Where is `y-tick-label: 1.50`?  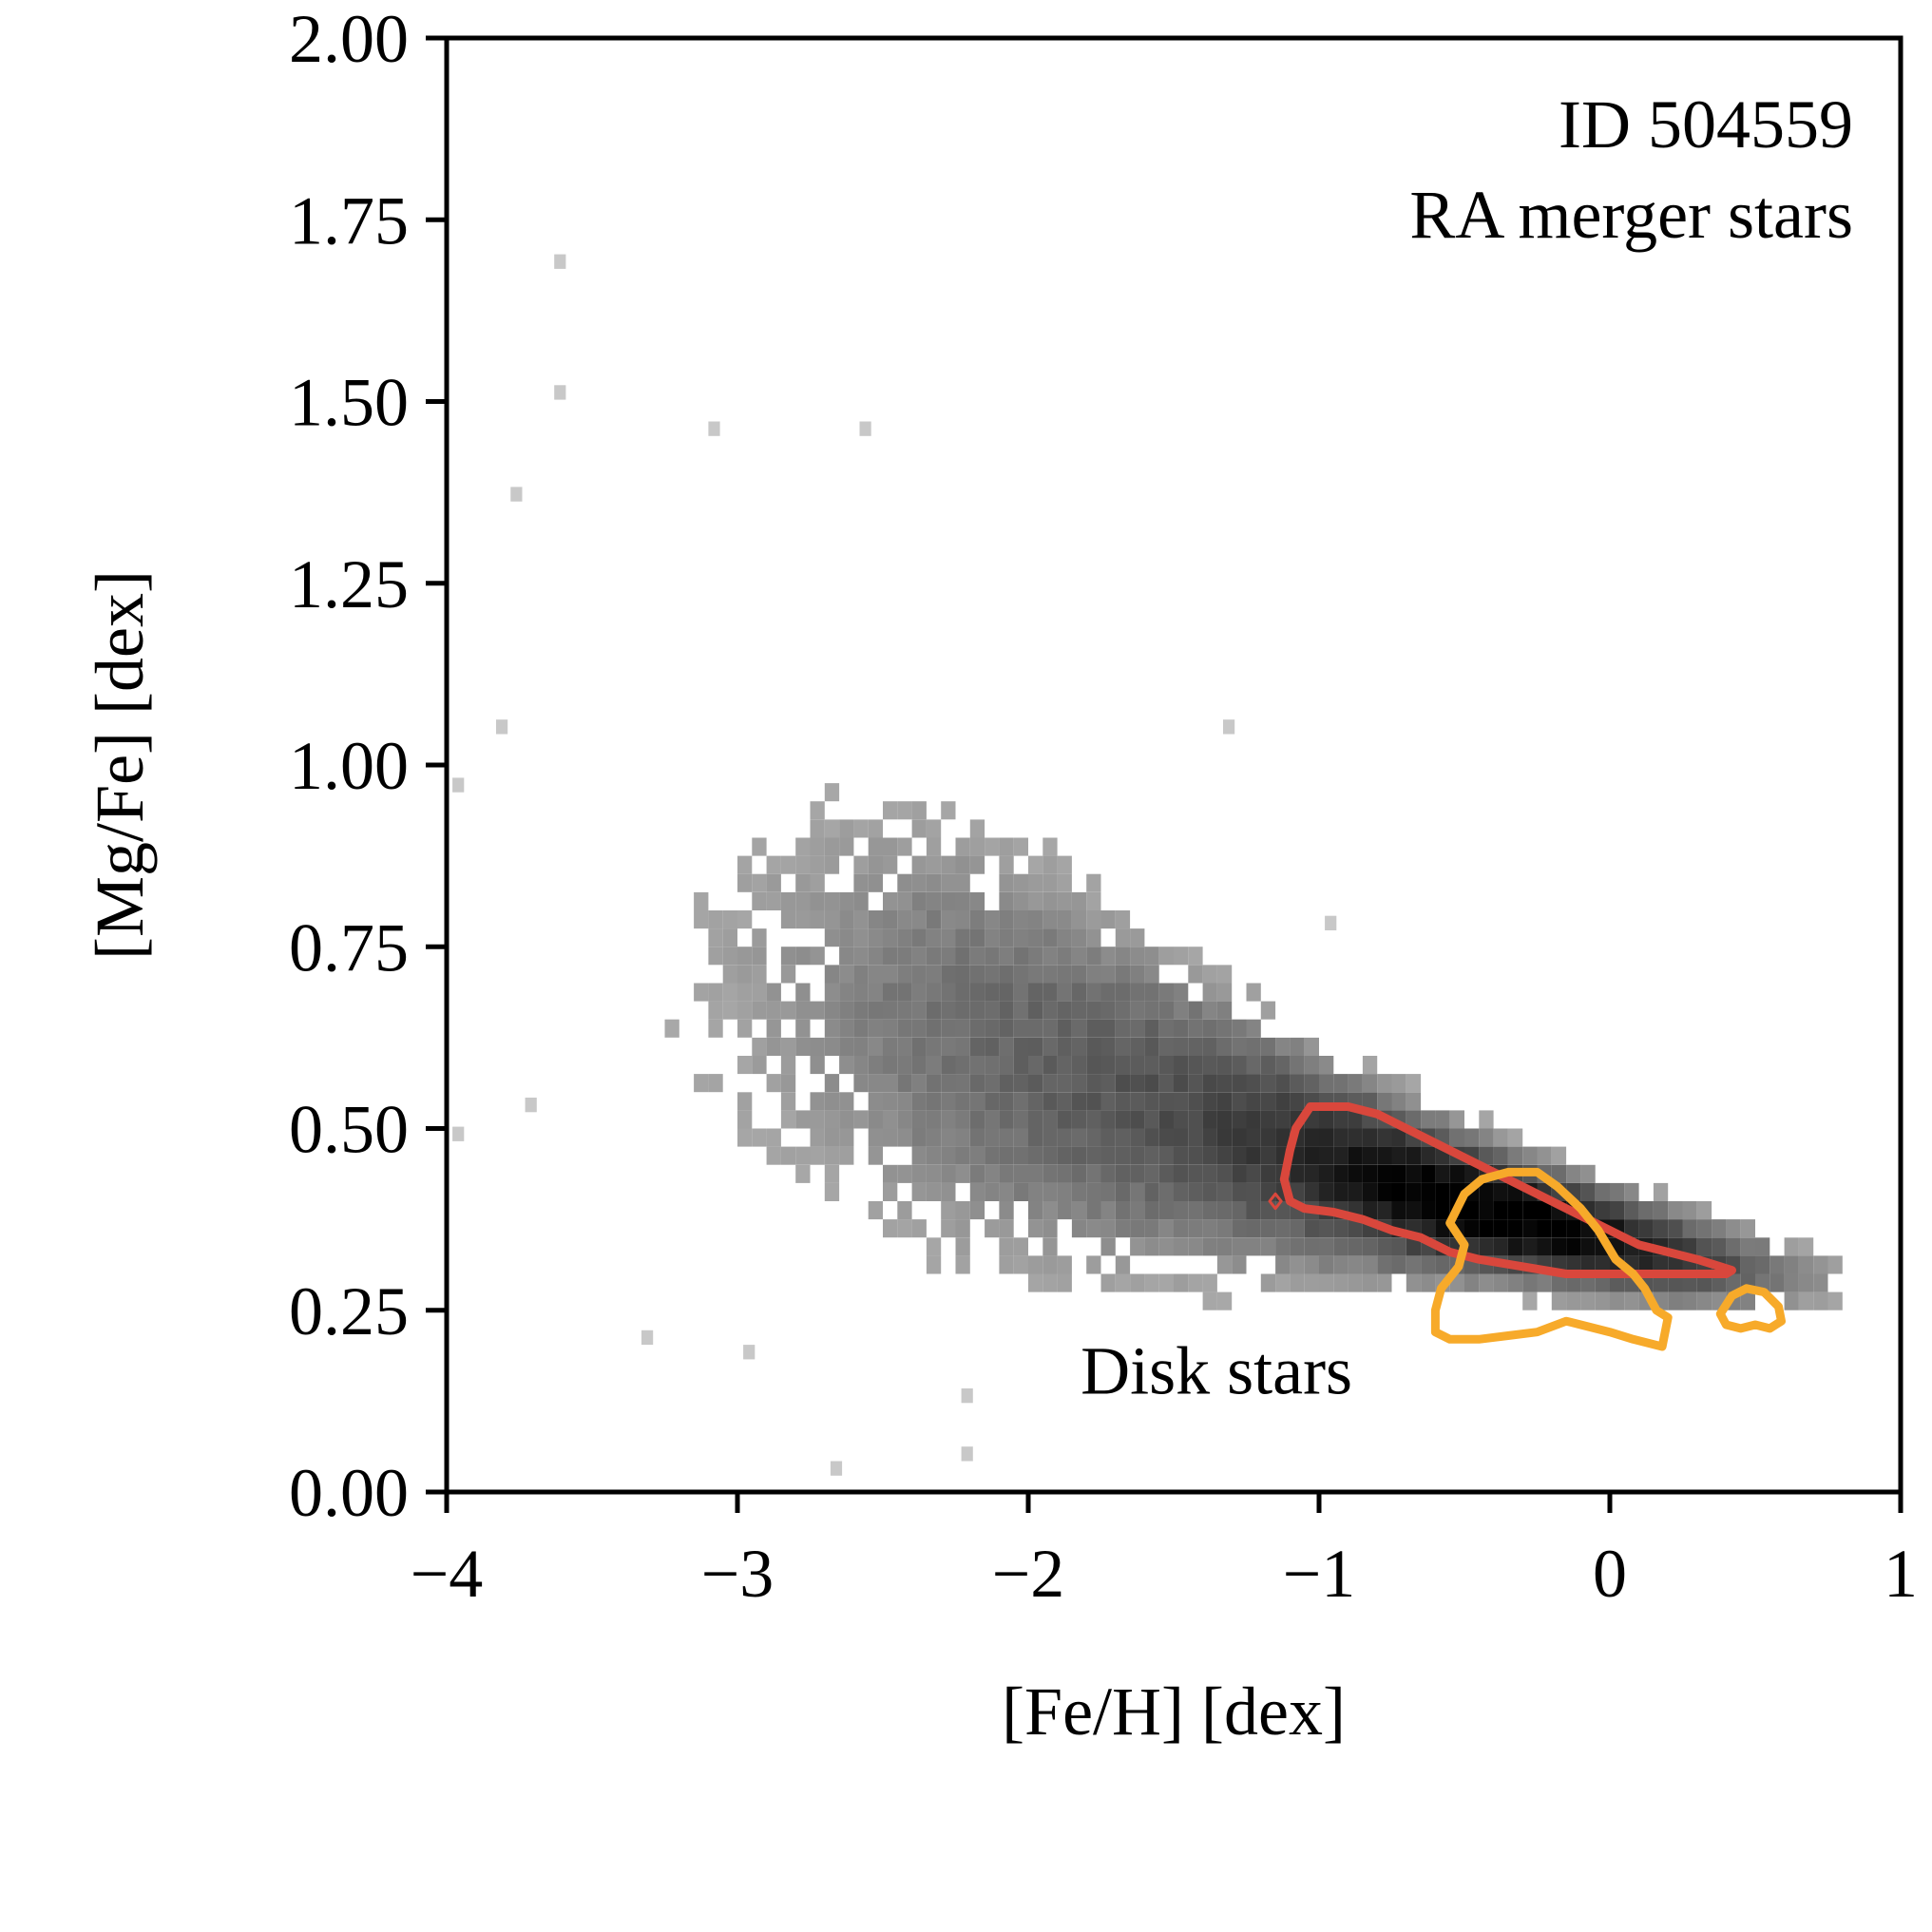
y-tick-label: 1.50 is located at coordinates (349, 403).